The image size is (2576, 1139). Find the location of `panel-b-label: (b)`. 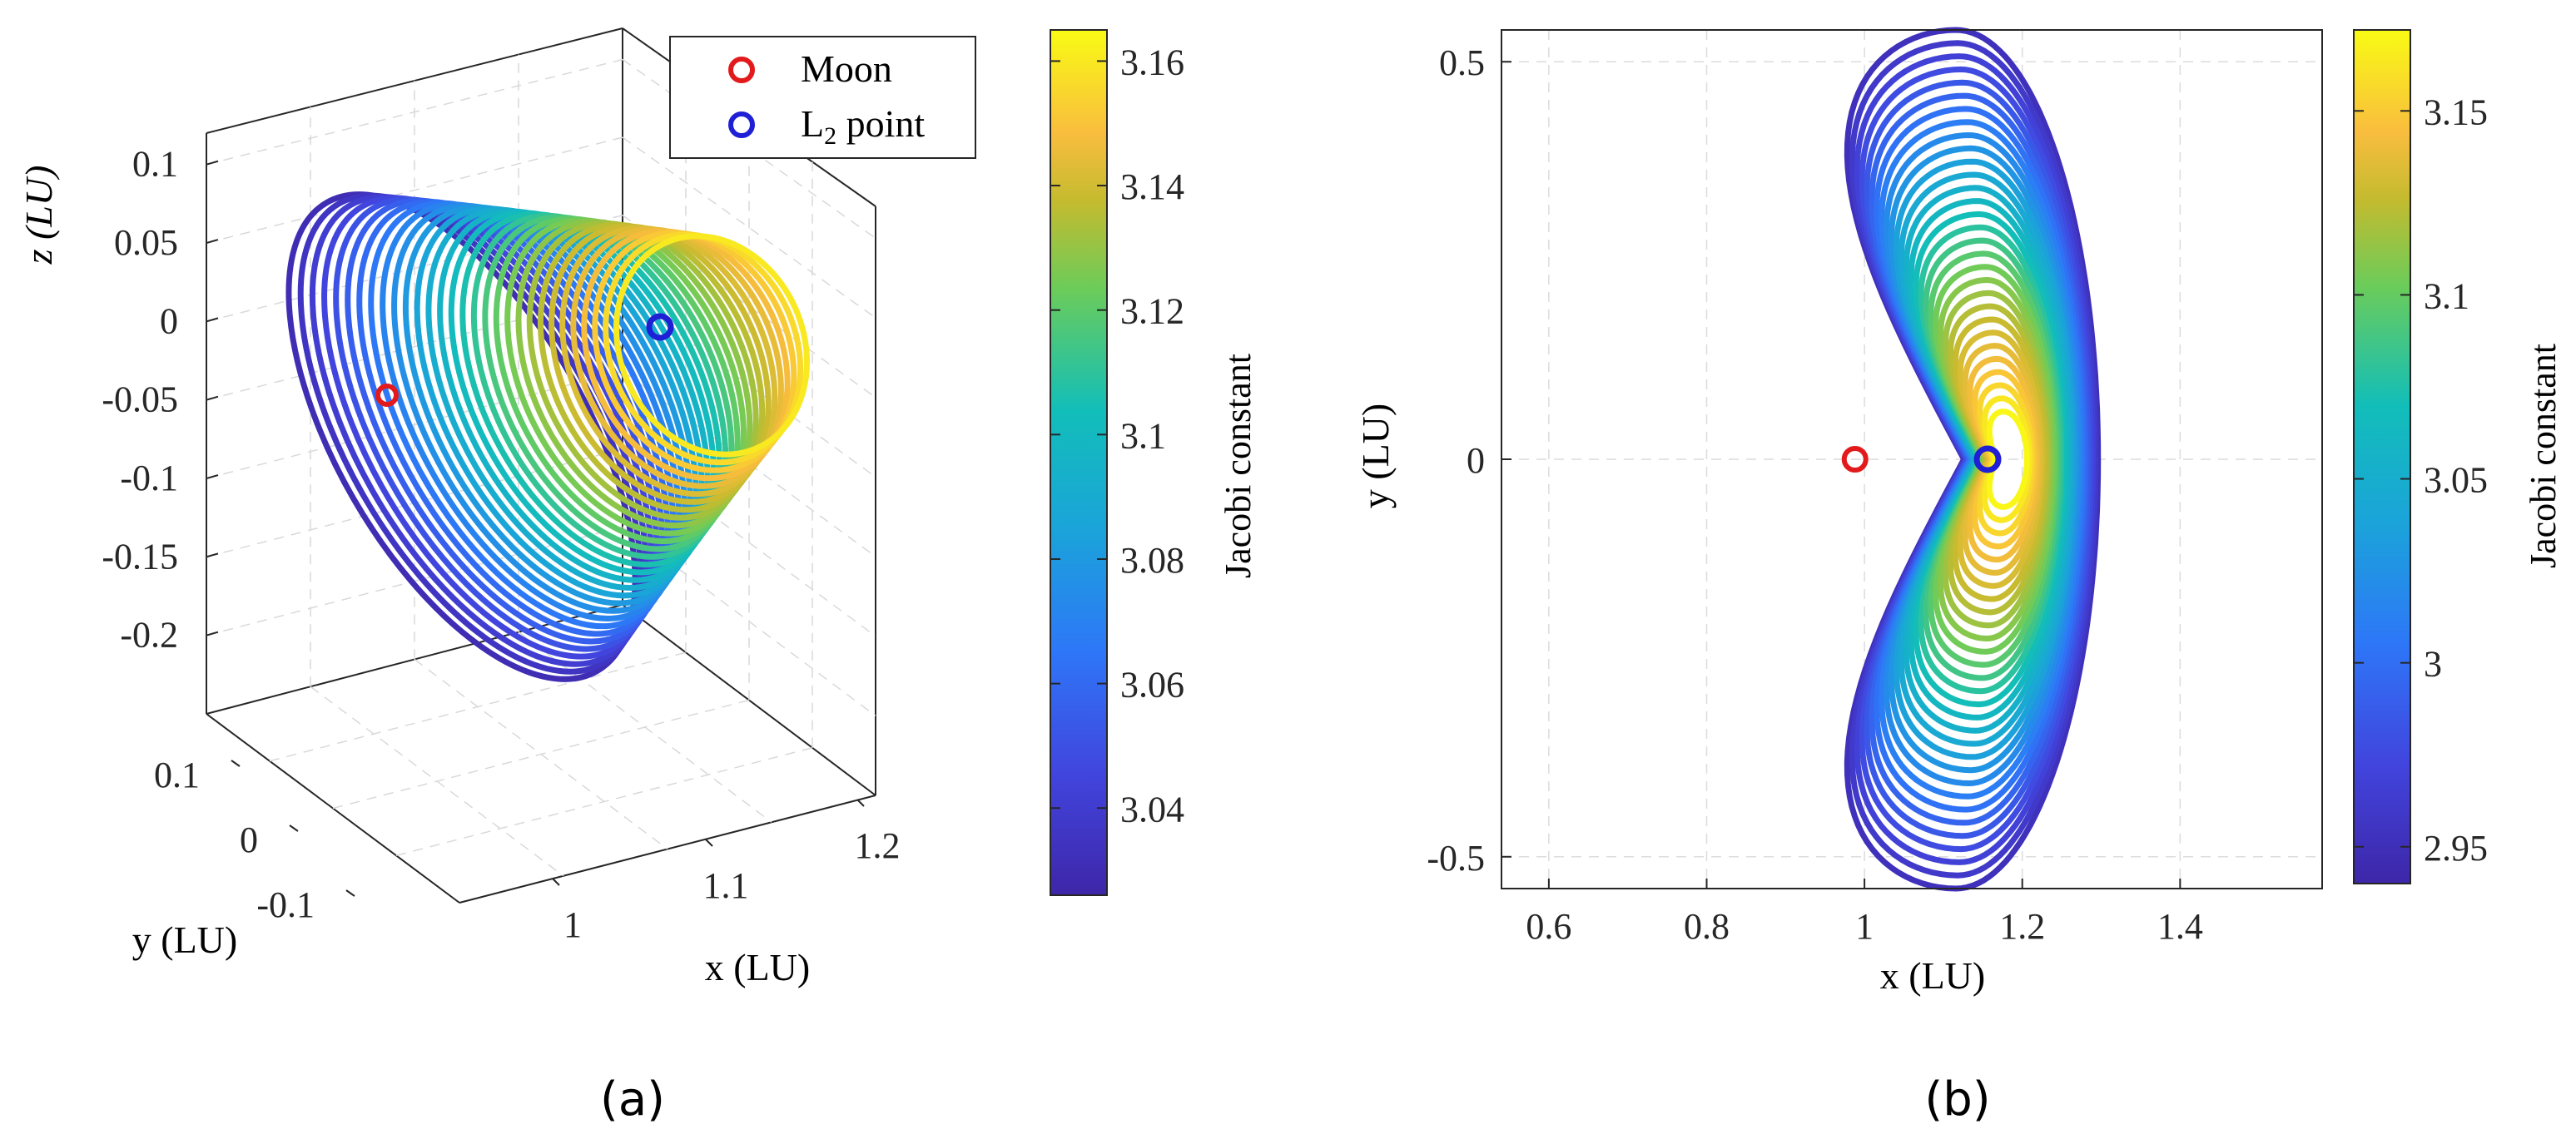

panel-b-label: (b) is located at coordinates (1957, 1099).